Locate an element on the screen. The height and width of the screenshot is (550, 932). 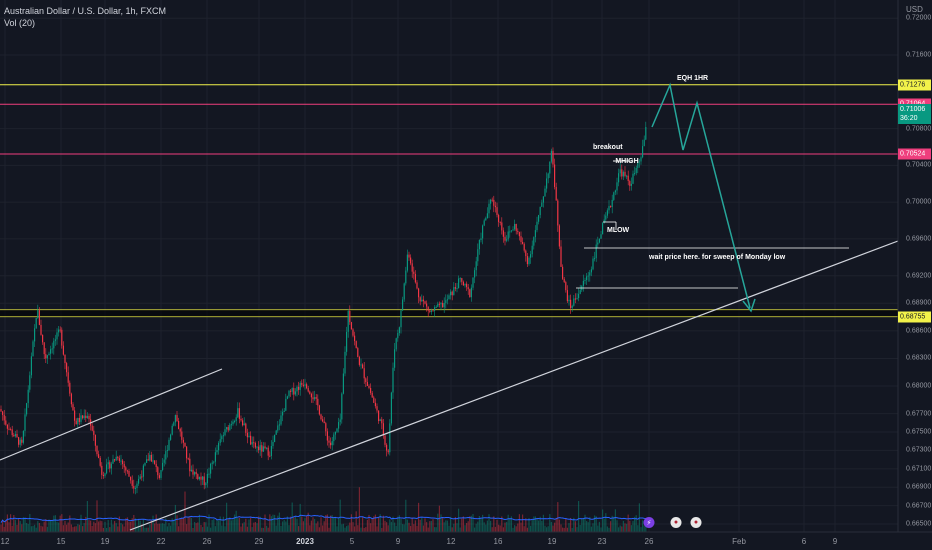
support-zone is located at coordinates (449, 313).